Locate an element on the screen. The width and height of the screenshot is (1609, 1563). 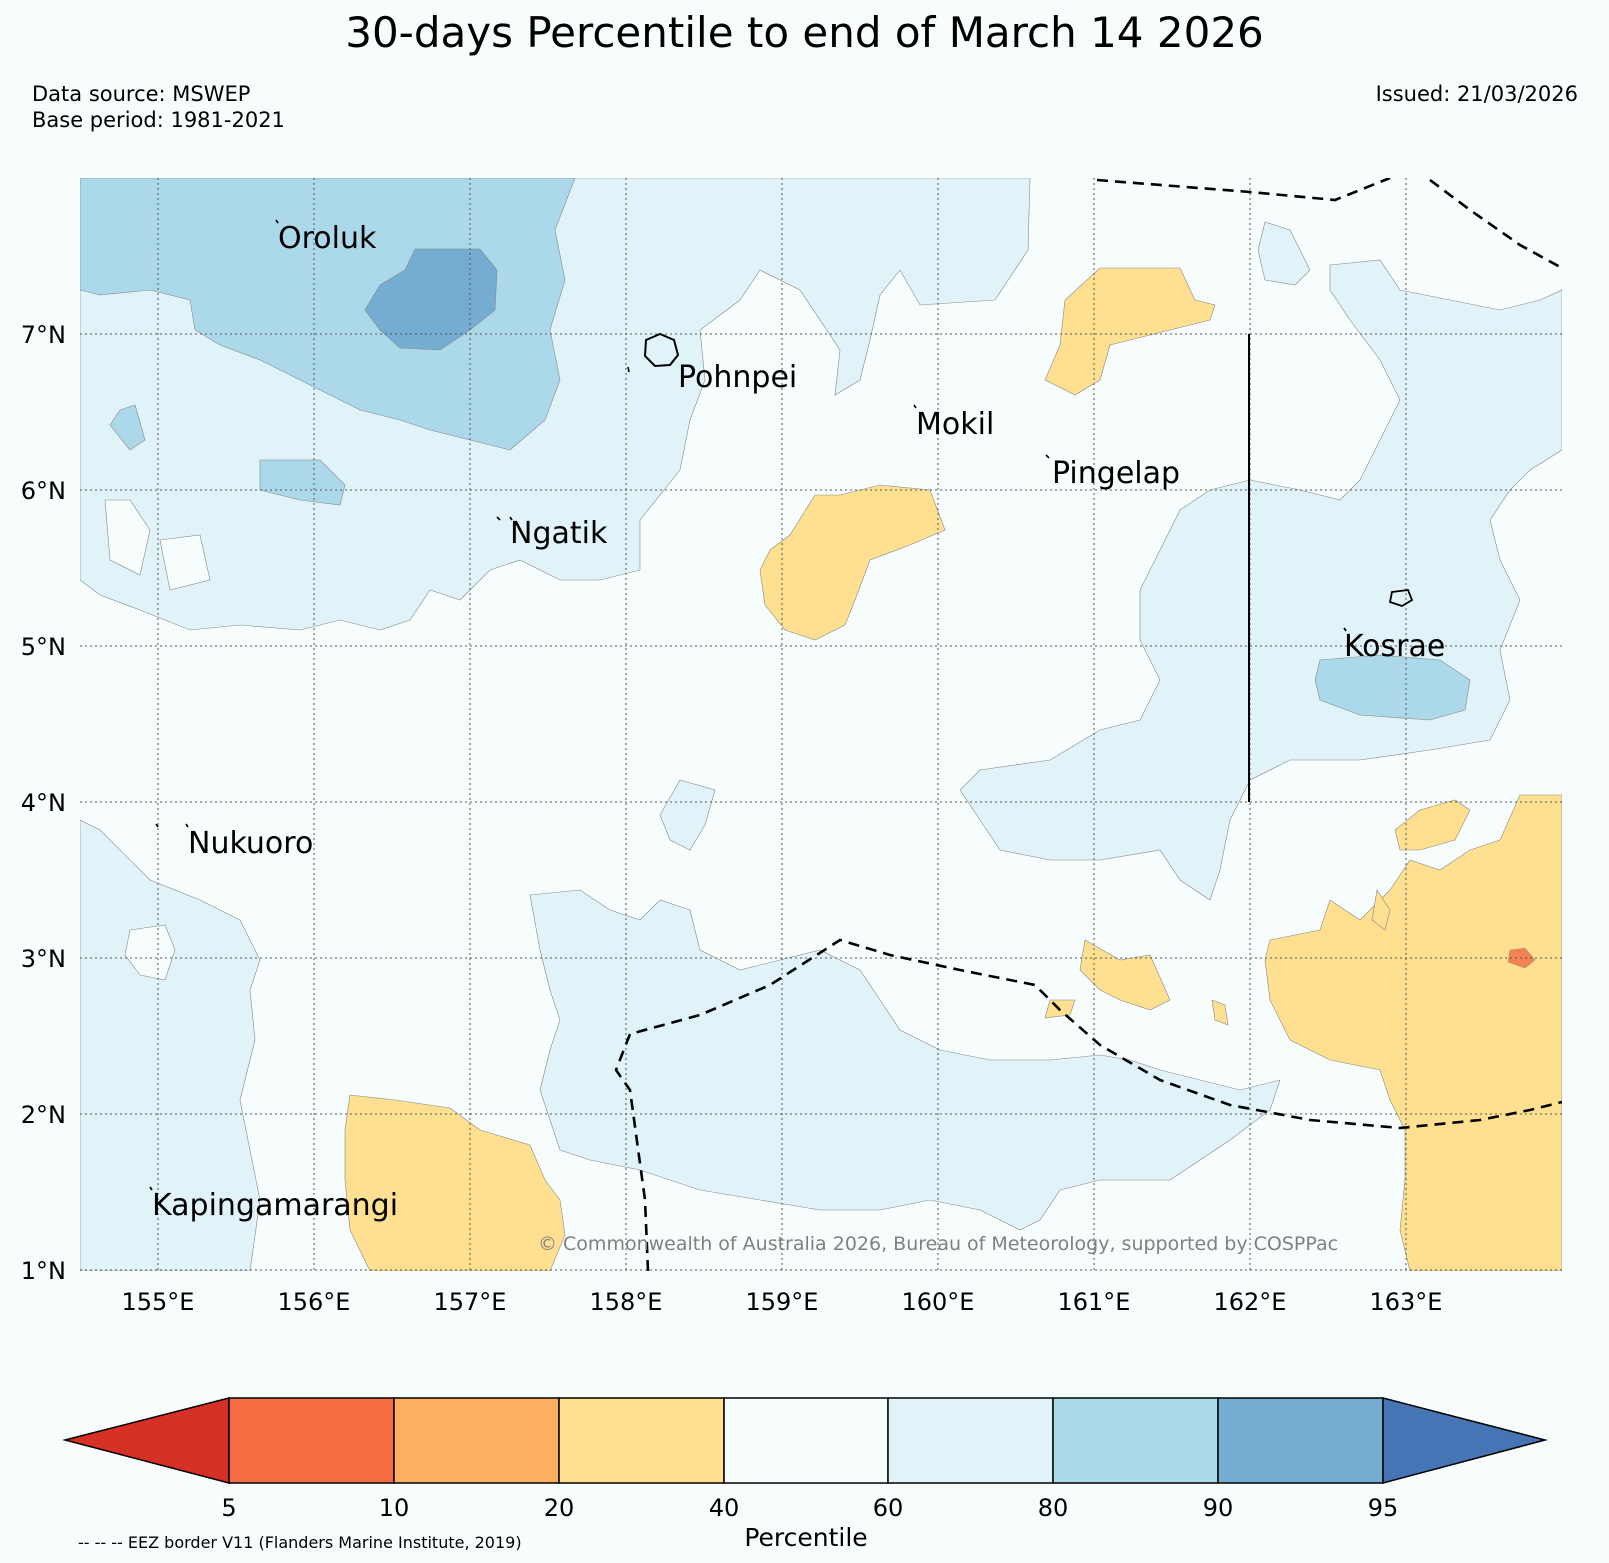
place-label-pohnpei: Pohnpei is located at coordinates (737, 377).